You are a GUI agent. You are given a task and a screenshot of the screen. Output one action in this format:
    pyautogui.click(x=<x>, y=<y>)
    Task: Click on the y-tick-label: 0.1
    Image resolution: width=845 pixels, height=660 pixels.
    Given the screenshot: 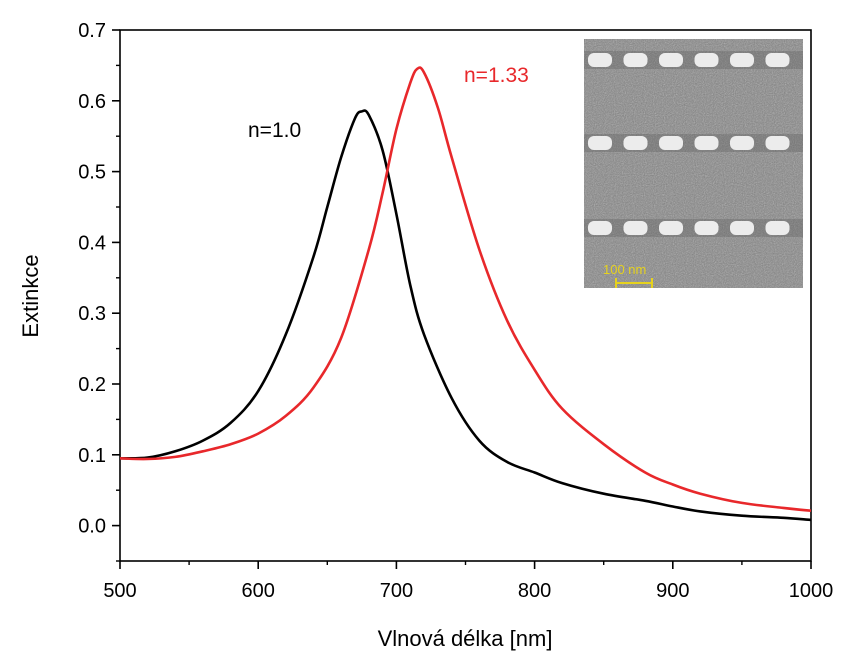 What is the action you would take?
    pyautogui.click(x=92, y=456)
    